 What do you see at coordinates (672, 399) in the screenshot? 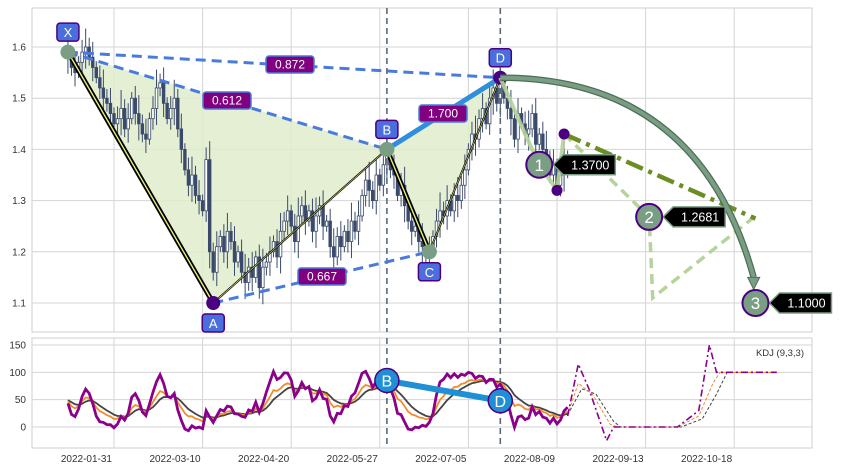
I see `kdj-k-projected` at bounding box center [672, 399].